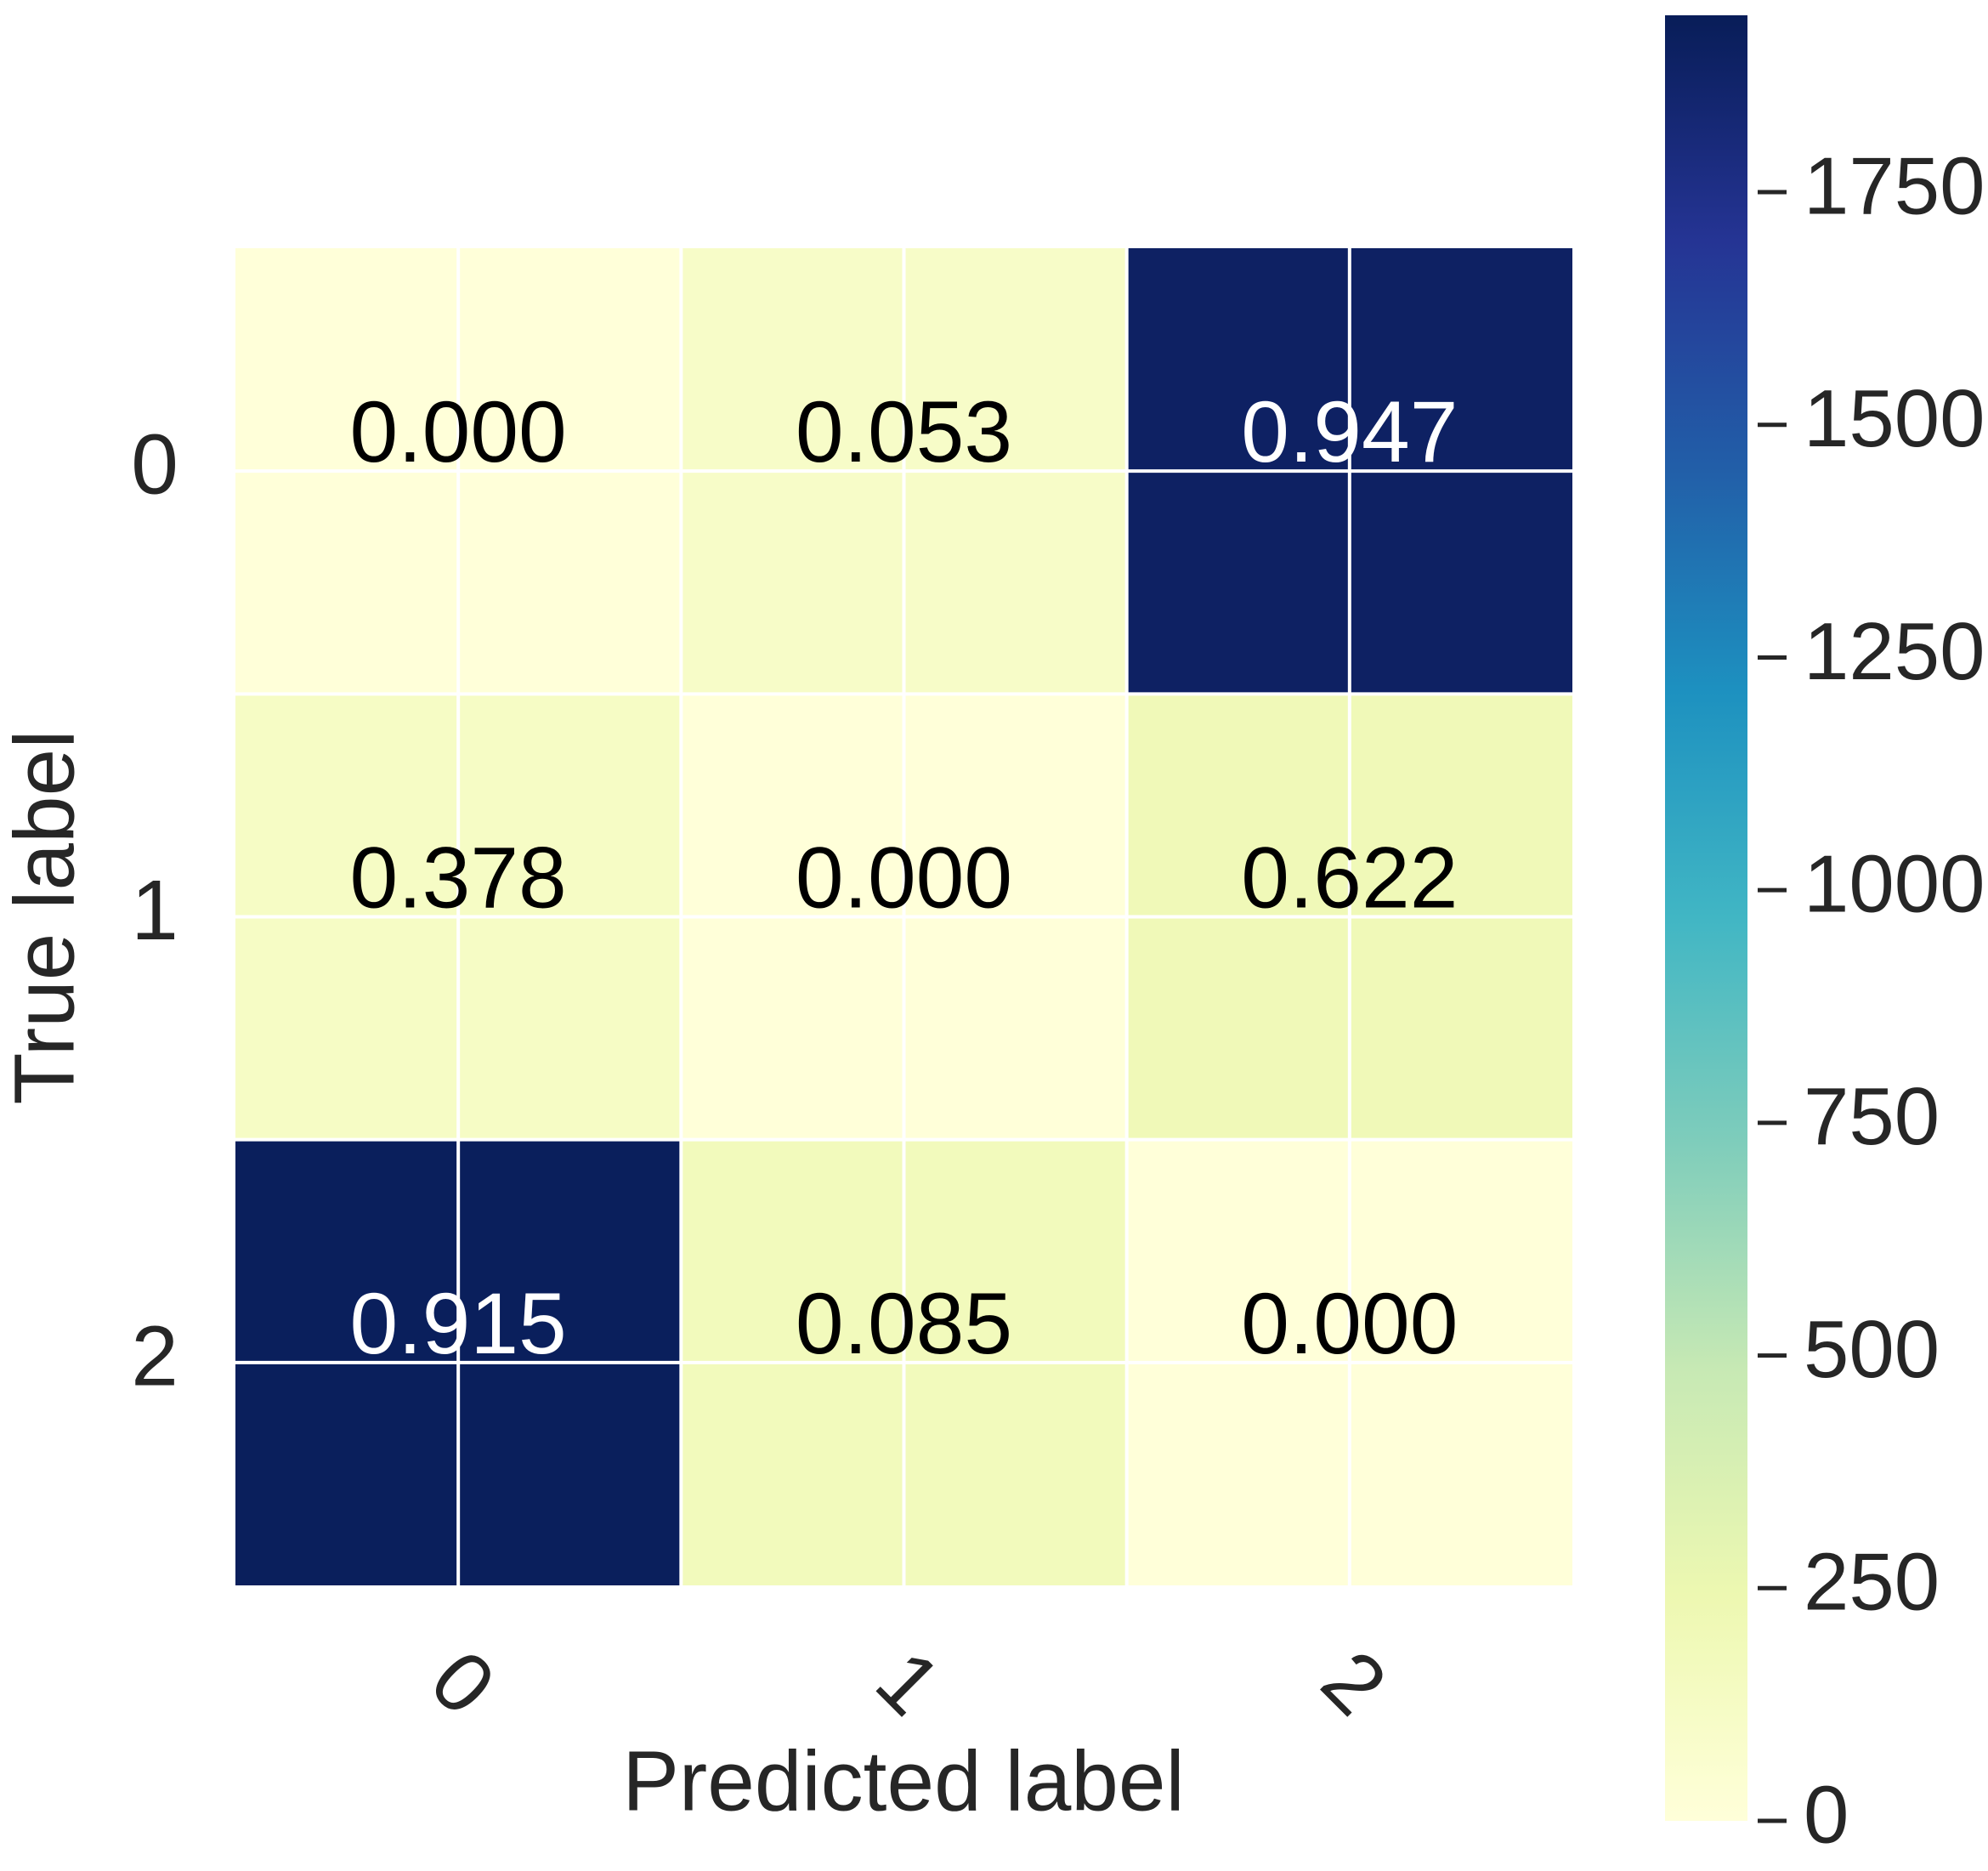  What do you see at coordinates (1349, 877) in the screenshot?
I see `cell-label: 0.622` at bounding box center [1349, 877].